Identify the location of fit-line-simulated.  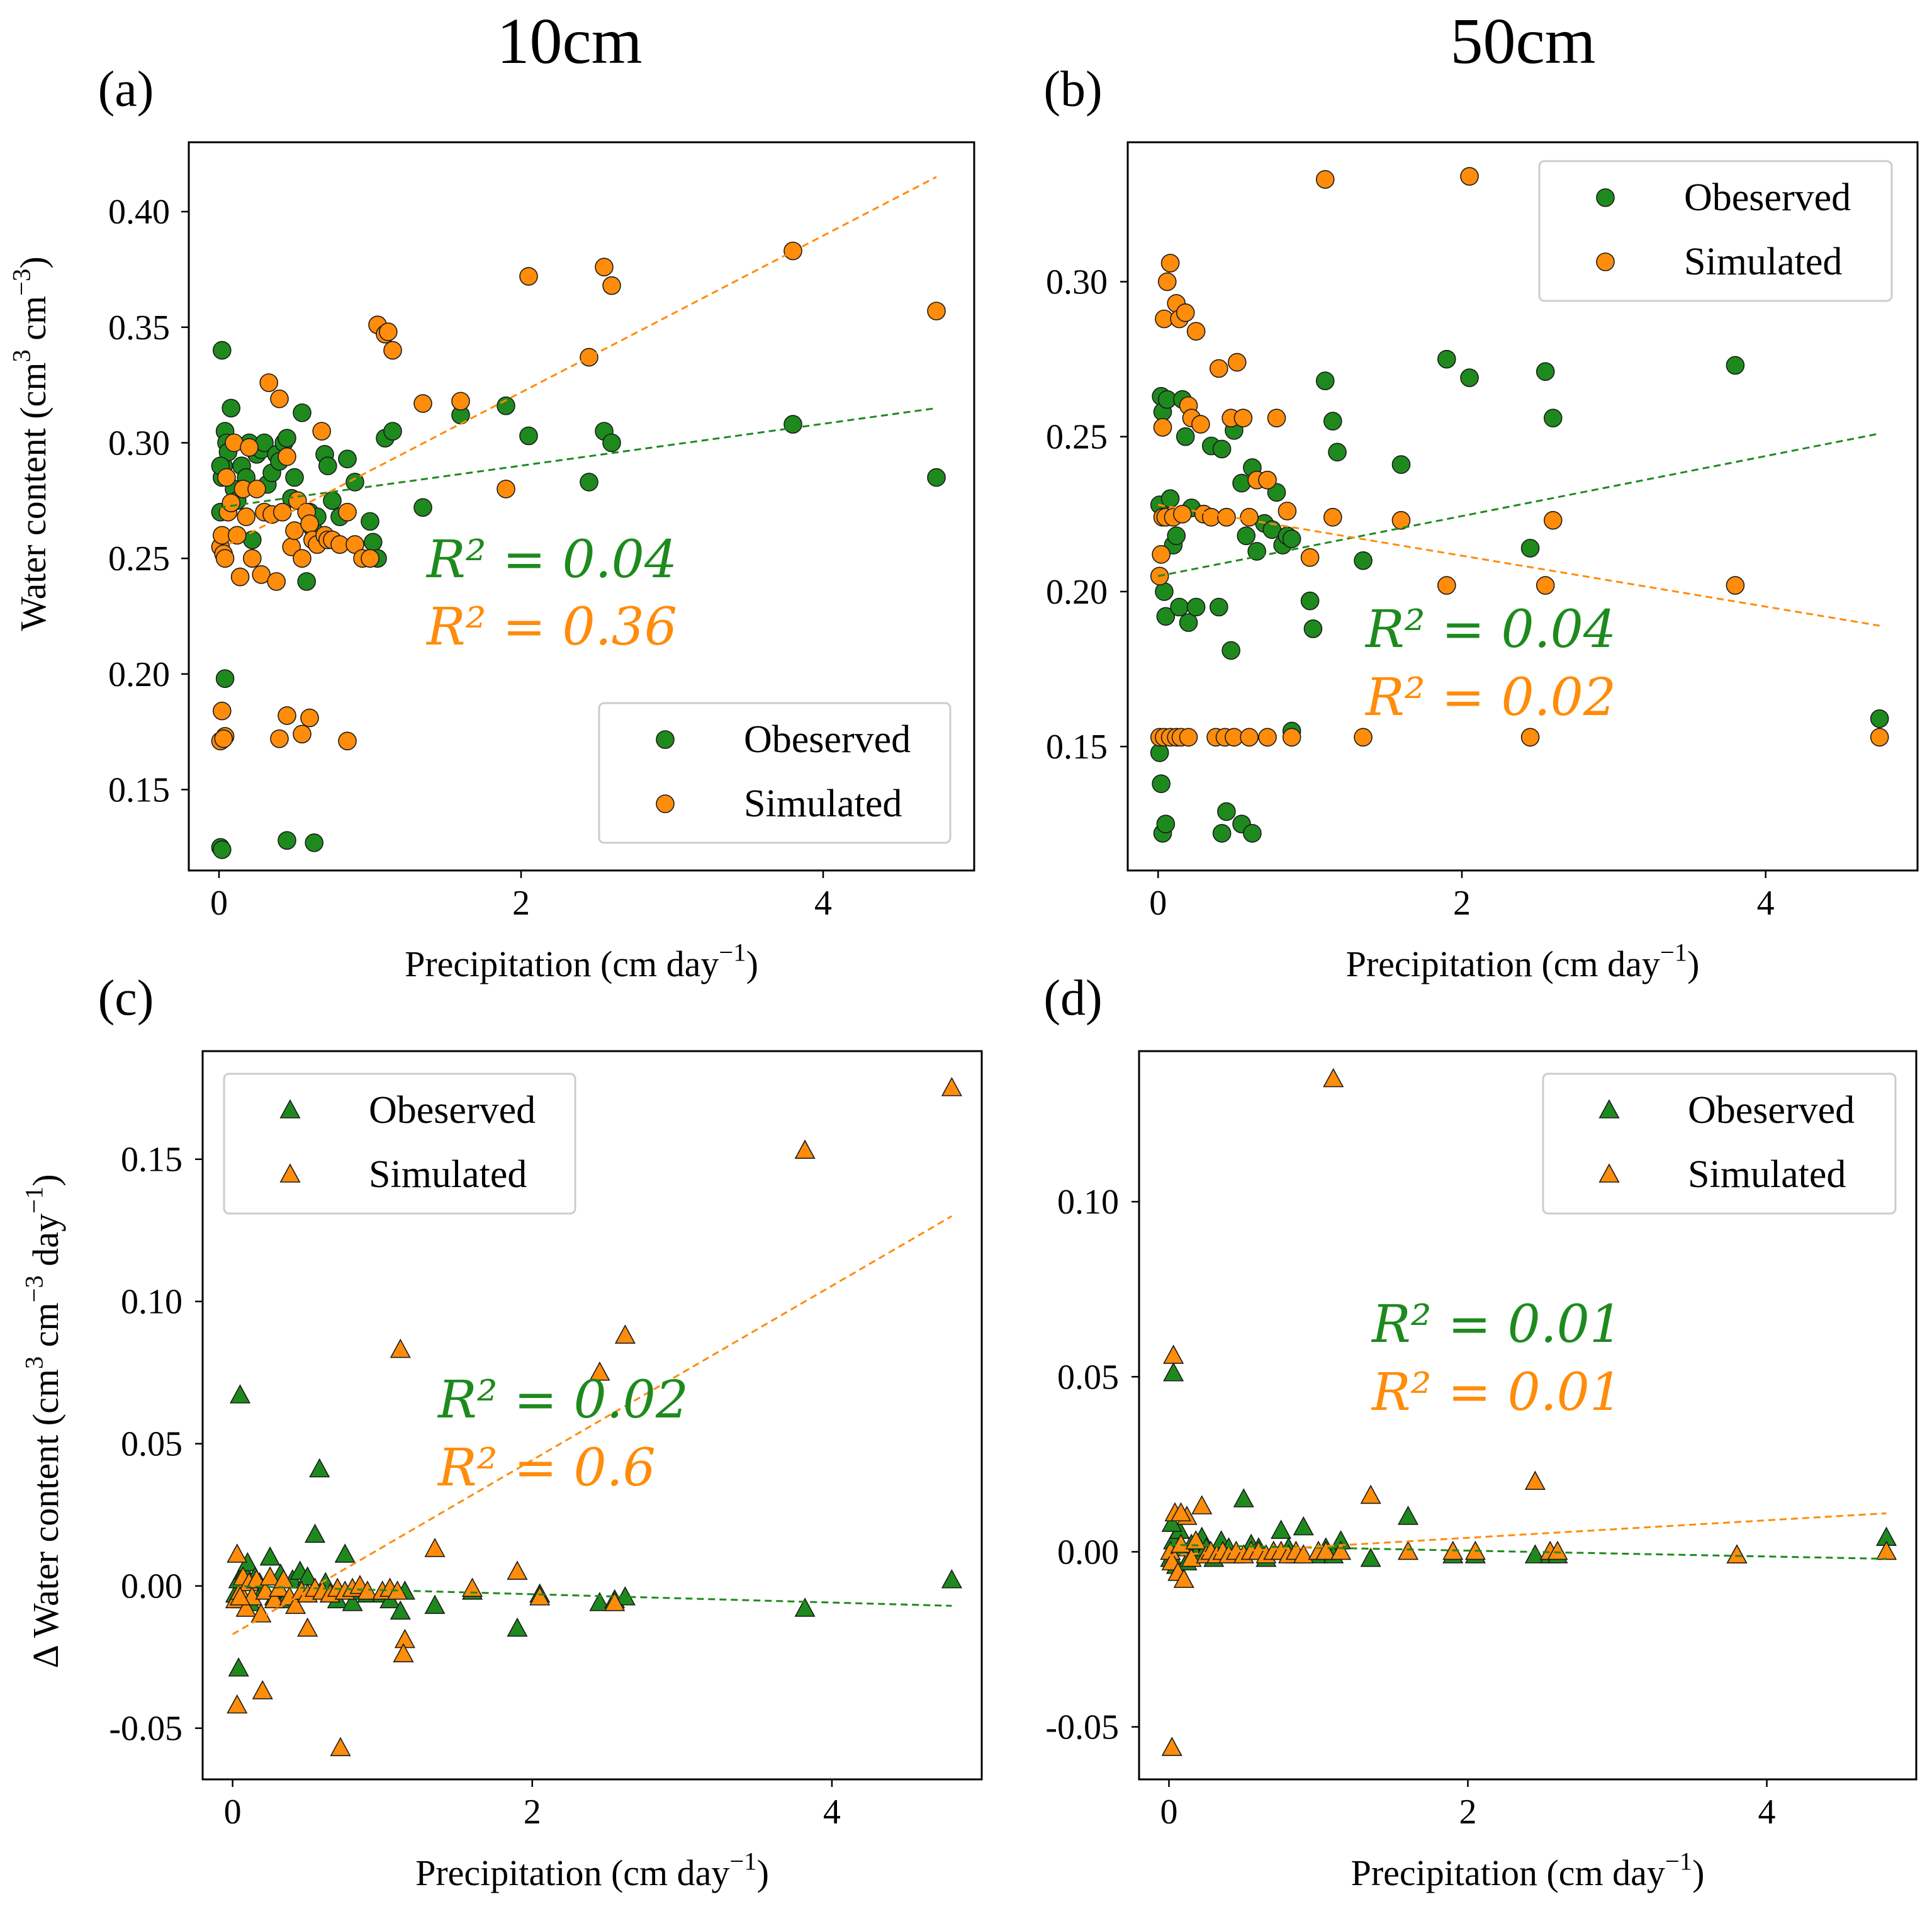
(577, 363).